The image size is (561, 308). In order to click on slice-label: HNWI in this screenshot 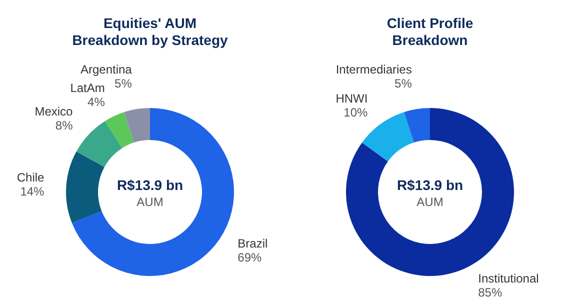, I will do `click(352, 98)`.